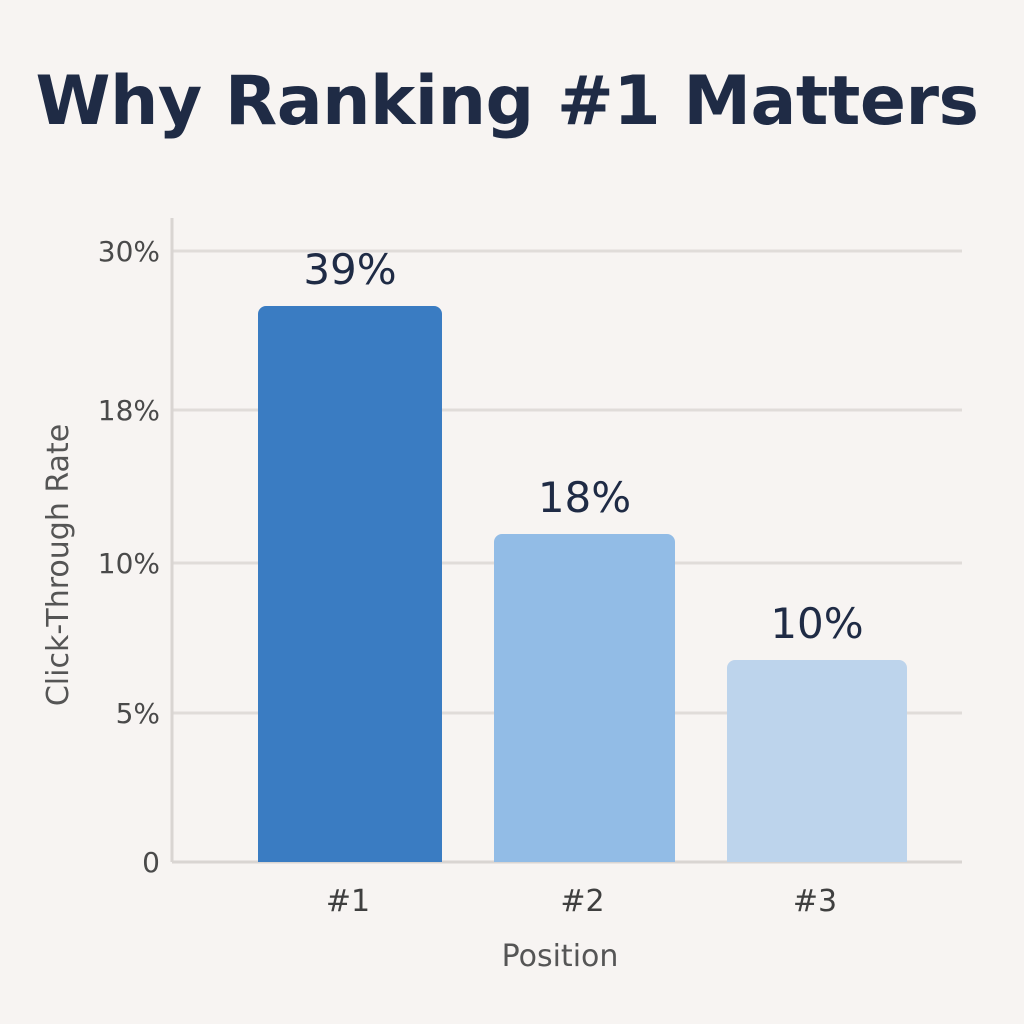  What do you see at coordinates (815, 901) in the screenshot?
I see `x-tick-label-3: #3` at bounding box center [815, 901].